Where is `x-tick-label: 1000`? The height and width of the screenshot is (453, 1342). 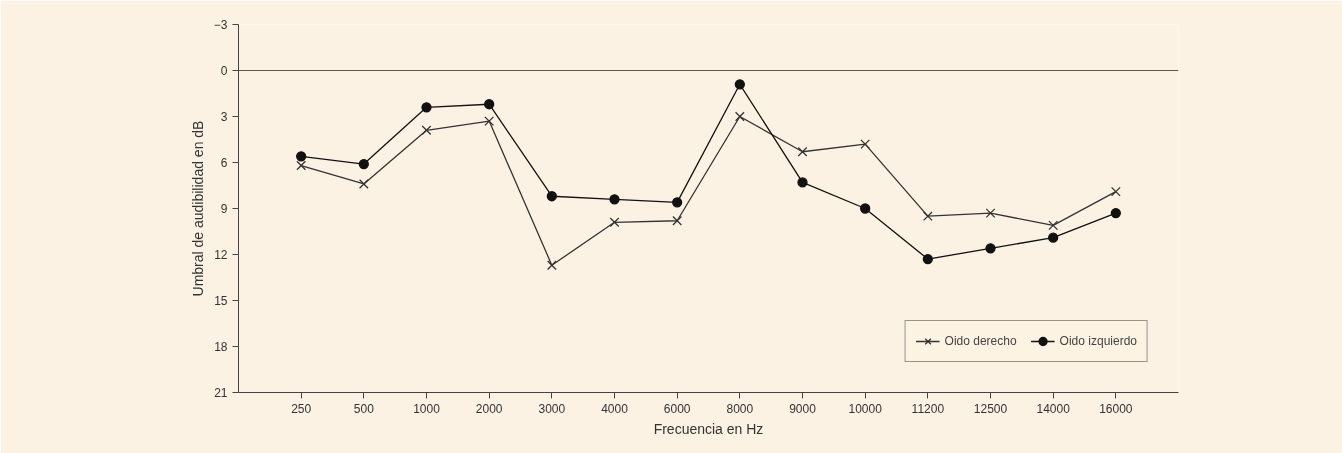 x-tick-label: 1000 is located at coordinates (427, 408).